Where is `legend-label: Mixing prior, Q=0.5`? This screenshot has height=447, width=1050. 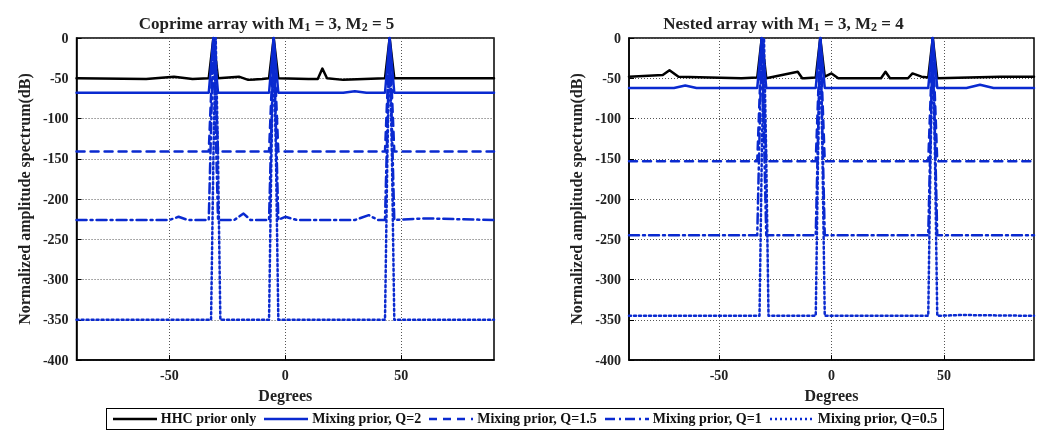
legend-label: Mixing prior, Q=0.5 is located at coordinates (877, 419).